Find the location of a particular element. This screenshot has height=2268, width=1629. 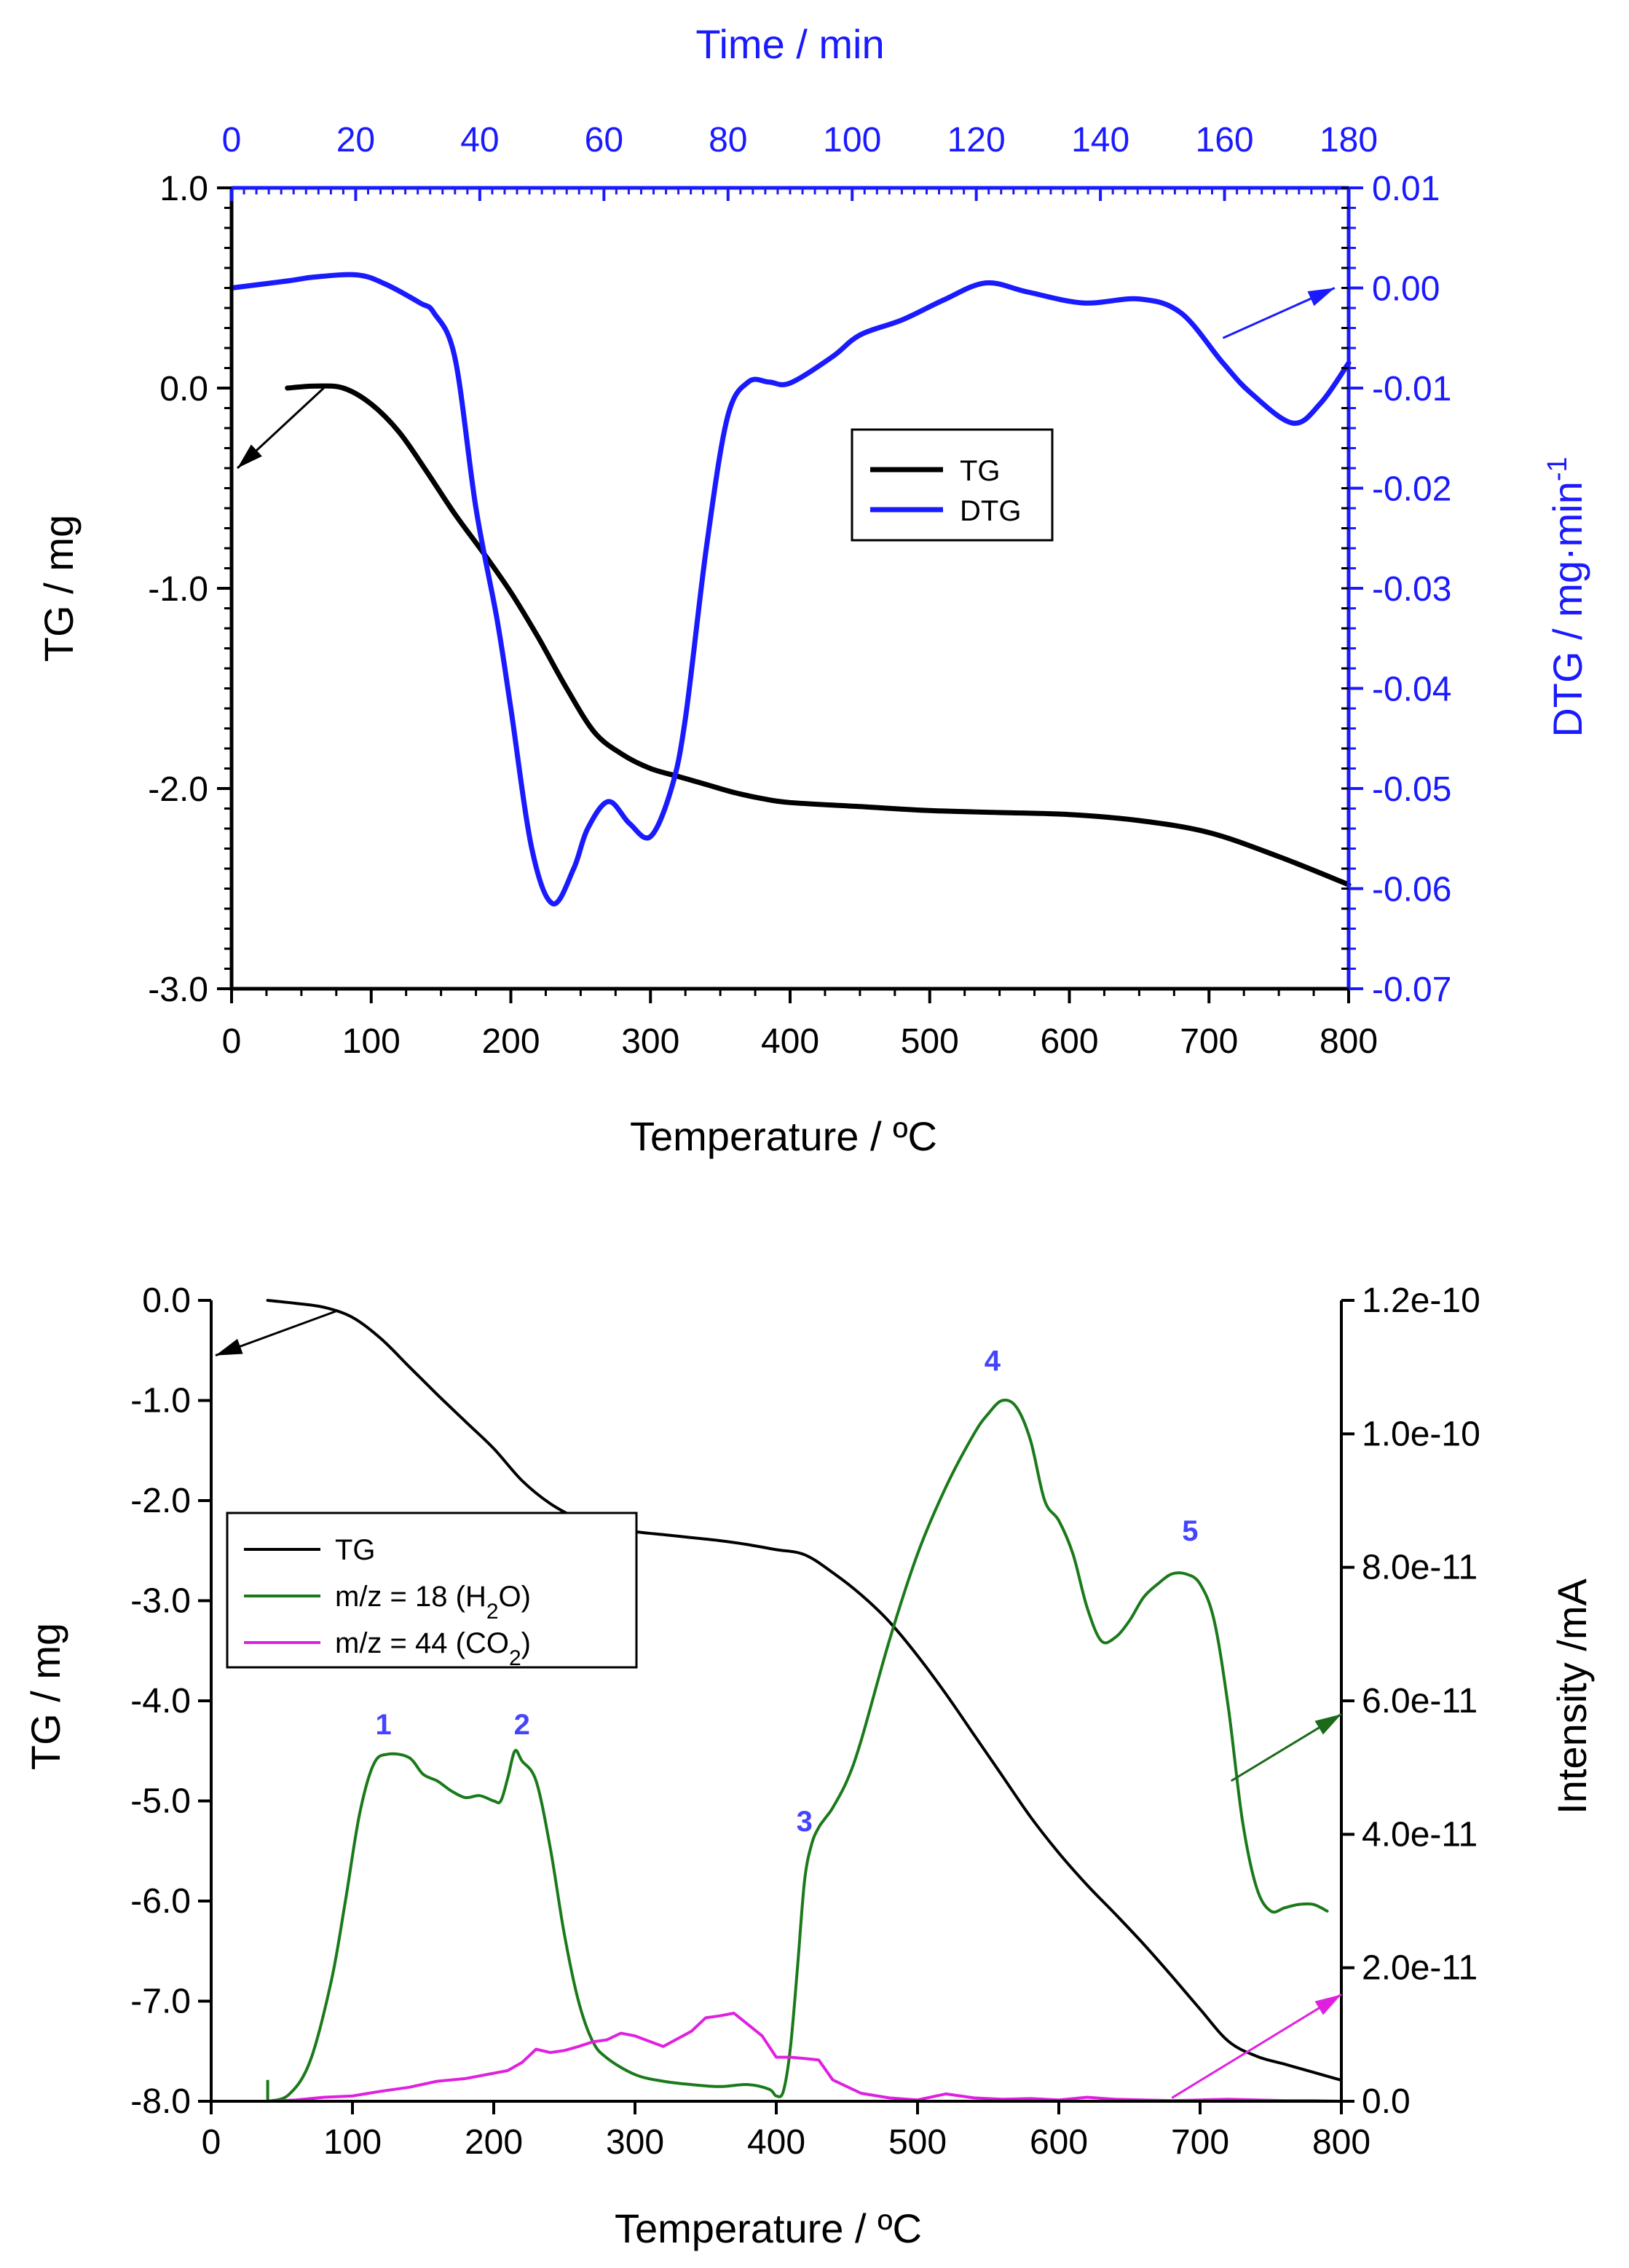

top-time-axis-title: Time / min is located at coordinates (789, 44).